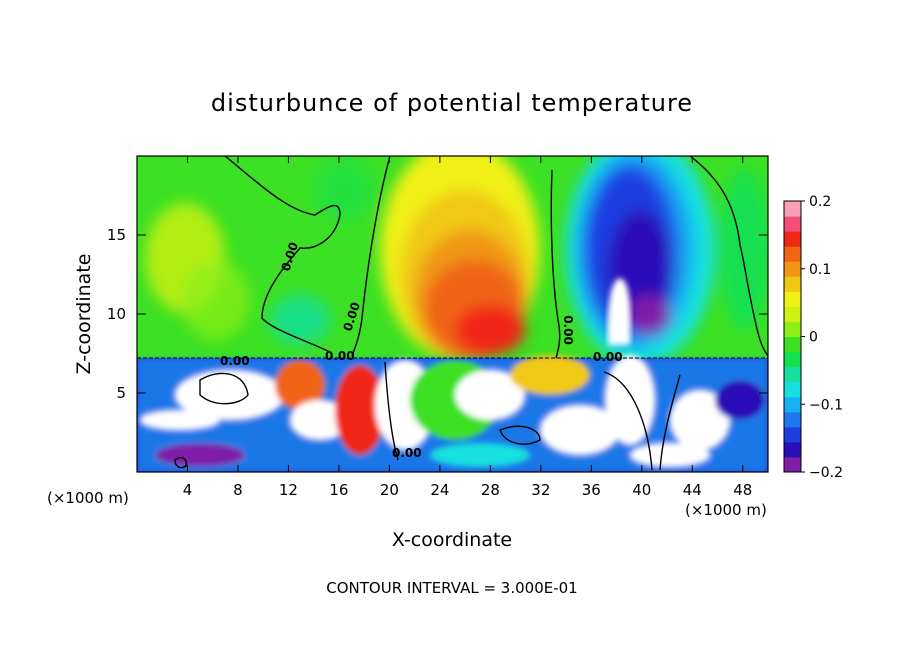 This screenshot has width=904, height=658. What do you see at coordinates (439, 490) in the screenshot?
I see `x-tick-label: 24` at bounding box center [439, 490].